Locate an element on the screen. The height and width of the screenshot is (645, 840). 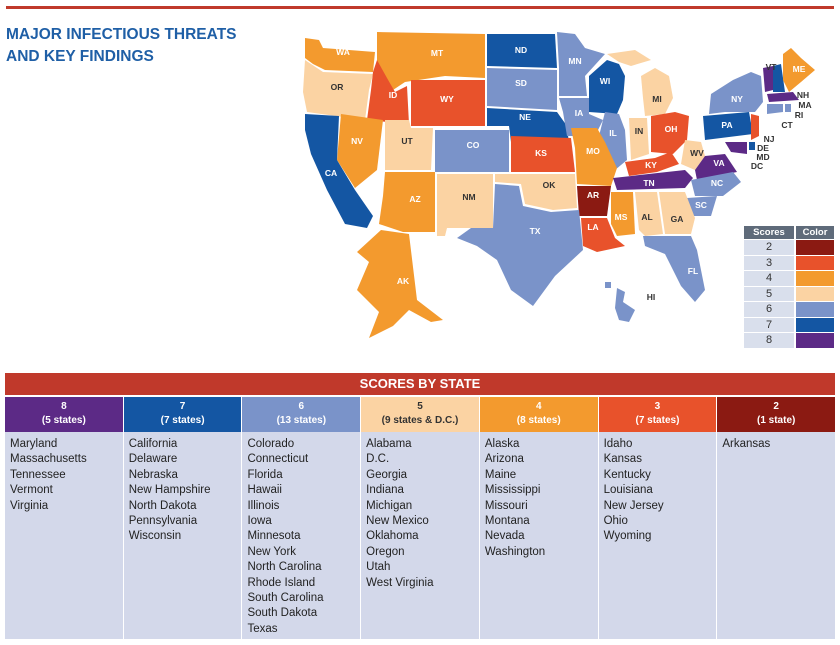
state-nd is located at coordinates (522, 51).